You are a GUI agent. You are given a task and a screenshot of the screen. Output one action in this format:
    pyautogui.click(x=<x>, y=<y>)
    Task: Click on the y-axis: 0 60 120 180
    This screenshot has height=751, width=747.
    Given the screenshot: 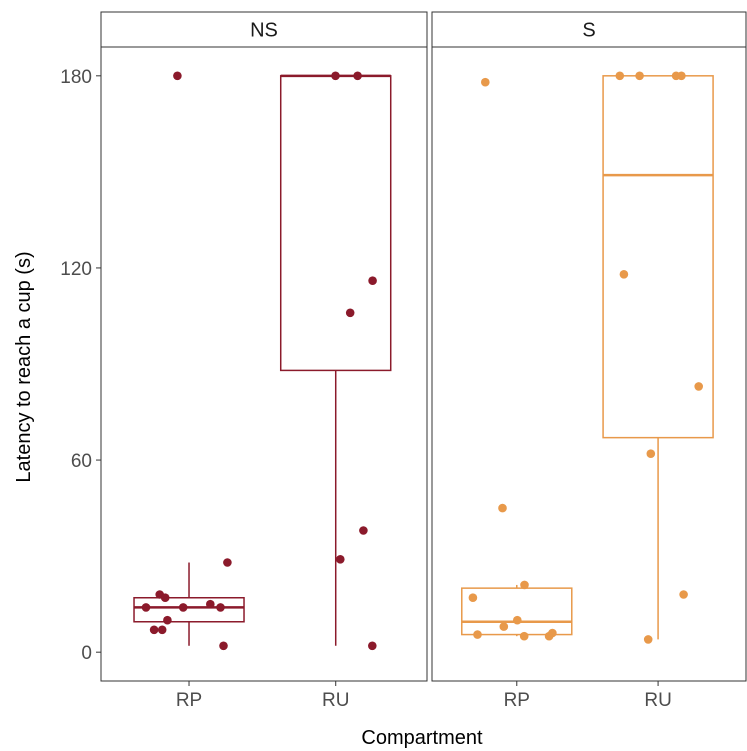 What is the action you would take?
    pyautogui.click(x=80, y=365)
    